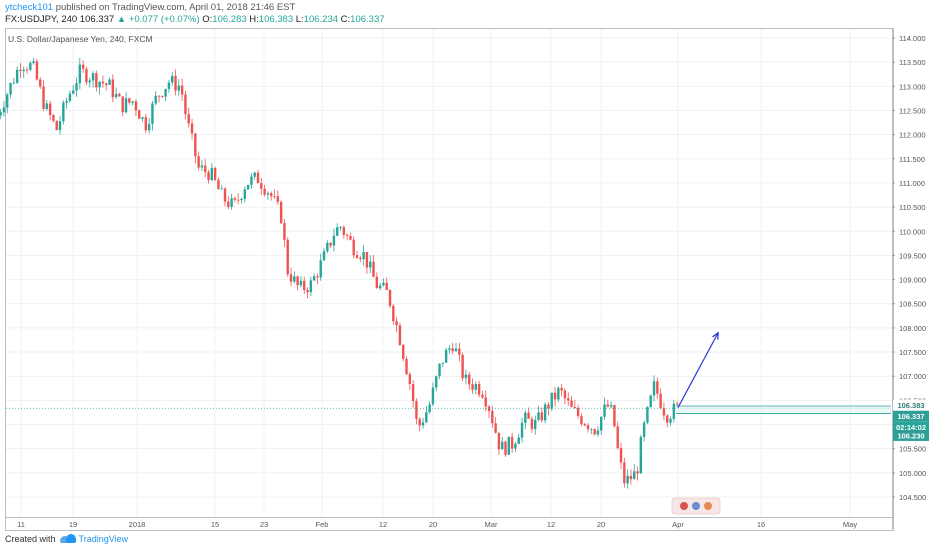 The height and width of the screenshot is (550, 932). I want to click on y-tick-label: 105.000, so click(912, 473).